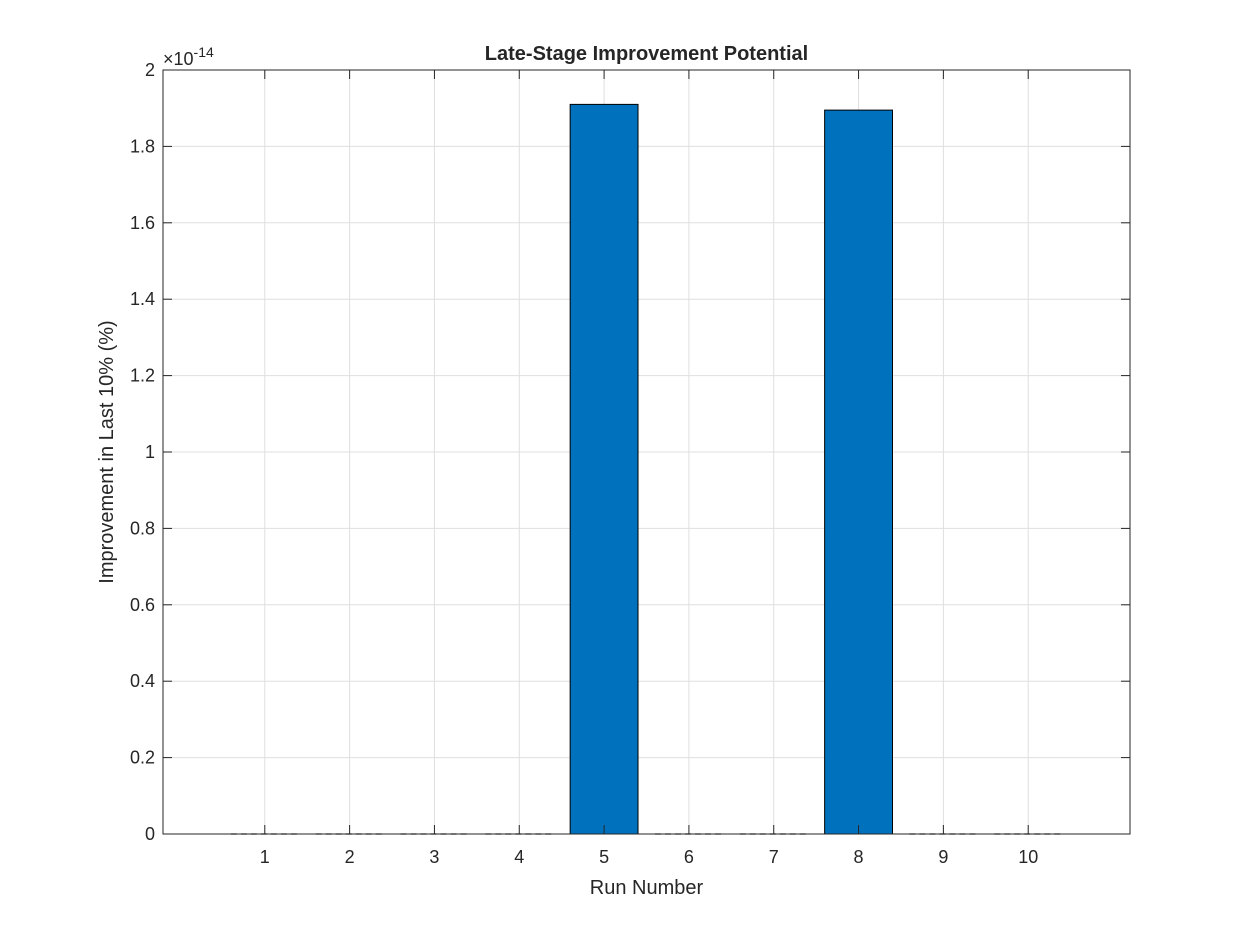  I want to click on y-tick-label: 0.2, so click(142, 758).